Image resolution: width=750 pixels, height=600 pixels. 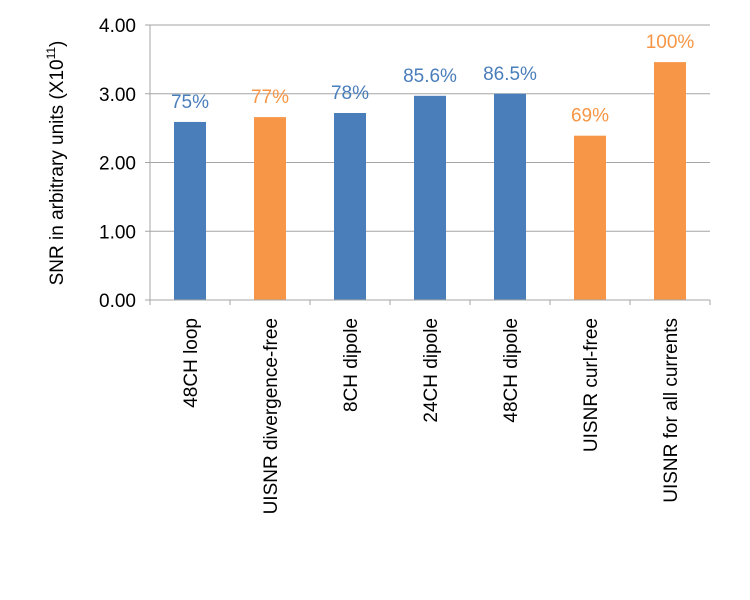 What do you see at coordinates (670, 42) in the screenshot?
I see `data-label: 100%` at bounding box center [670, 42].